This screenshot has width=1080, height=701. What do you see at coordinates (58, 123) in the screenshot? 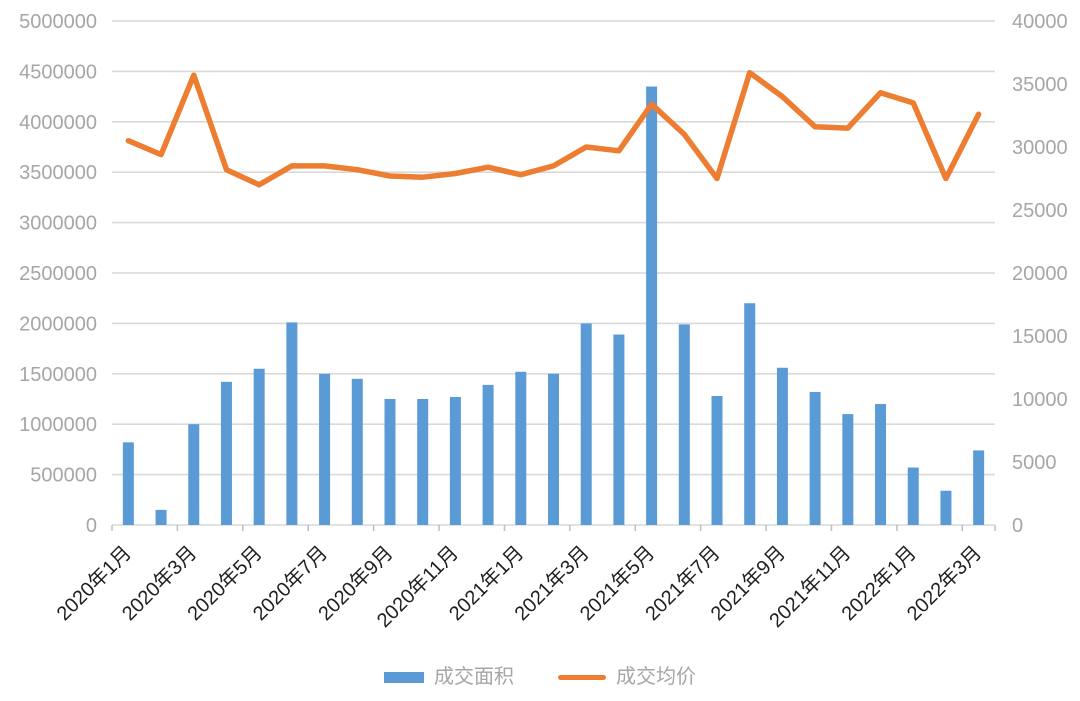
I see `left-axis-tick-label: 4000000` at bounding box center [58, 123].